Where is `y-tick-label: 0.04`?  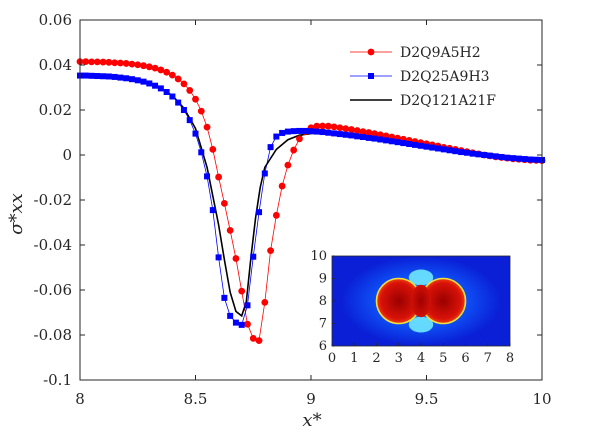 y-tick-label: 0.04 is located at coordinates (55, 65).